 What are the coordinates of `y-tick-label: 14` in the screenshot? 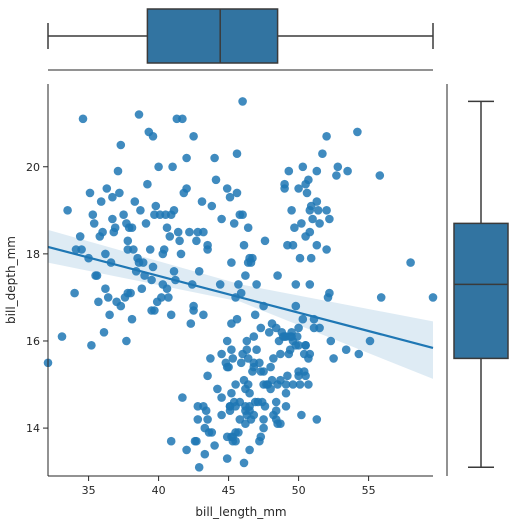 It's located at (33, 428).